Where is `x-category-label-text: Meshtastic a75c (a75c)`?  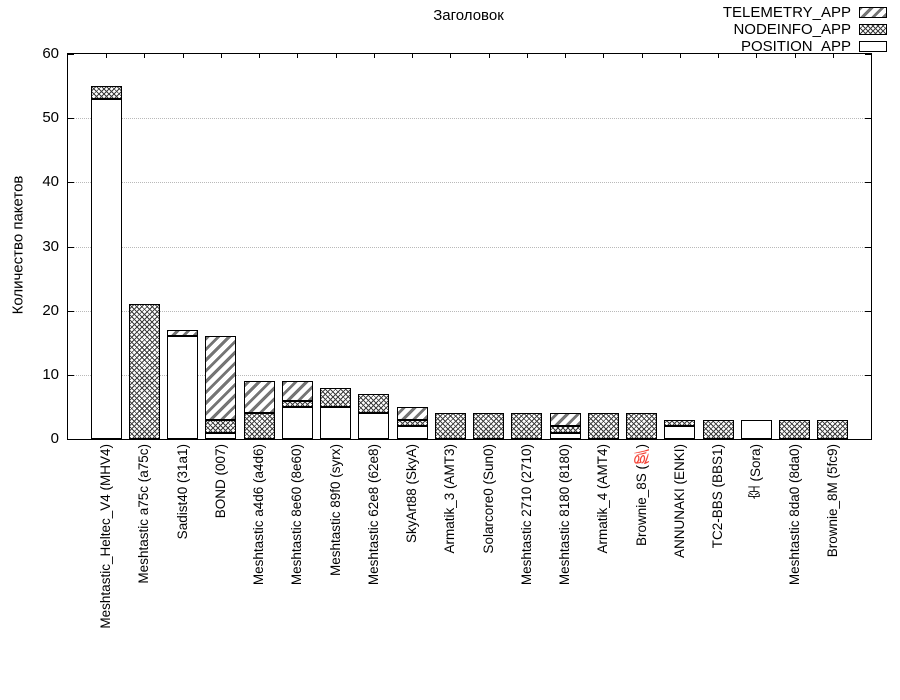
x-category-label-text: Meshtastic a75c (a75c) is located at coordinates (144, 514).